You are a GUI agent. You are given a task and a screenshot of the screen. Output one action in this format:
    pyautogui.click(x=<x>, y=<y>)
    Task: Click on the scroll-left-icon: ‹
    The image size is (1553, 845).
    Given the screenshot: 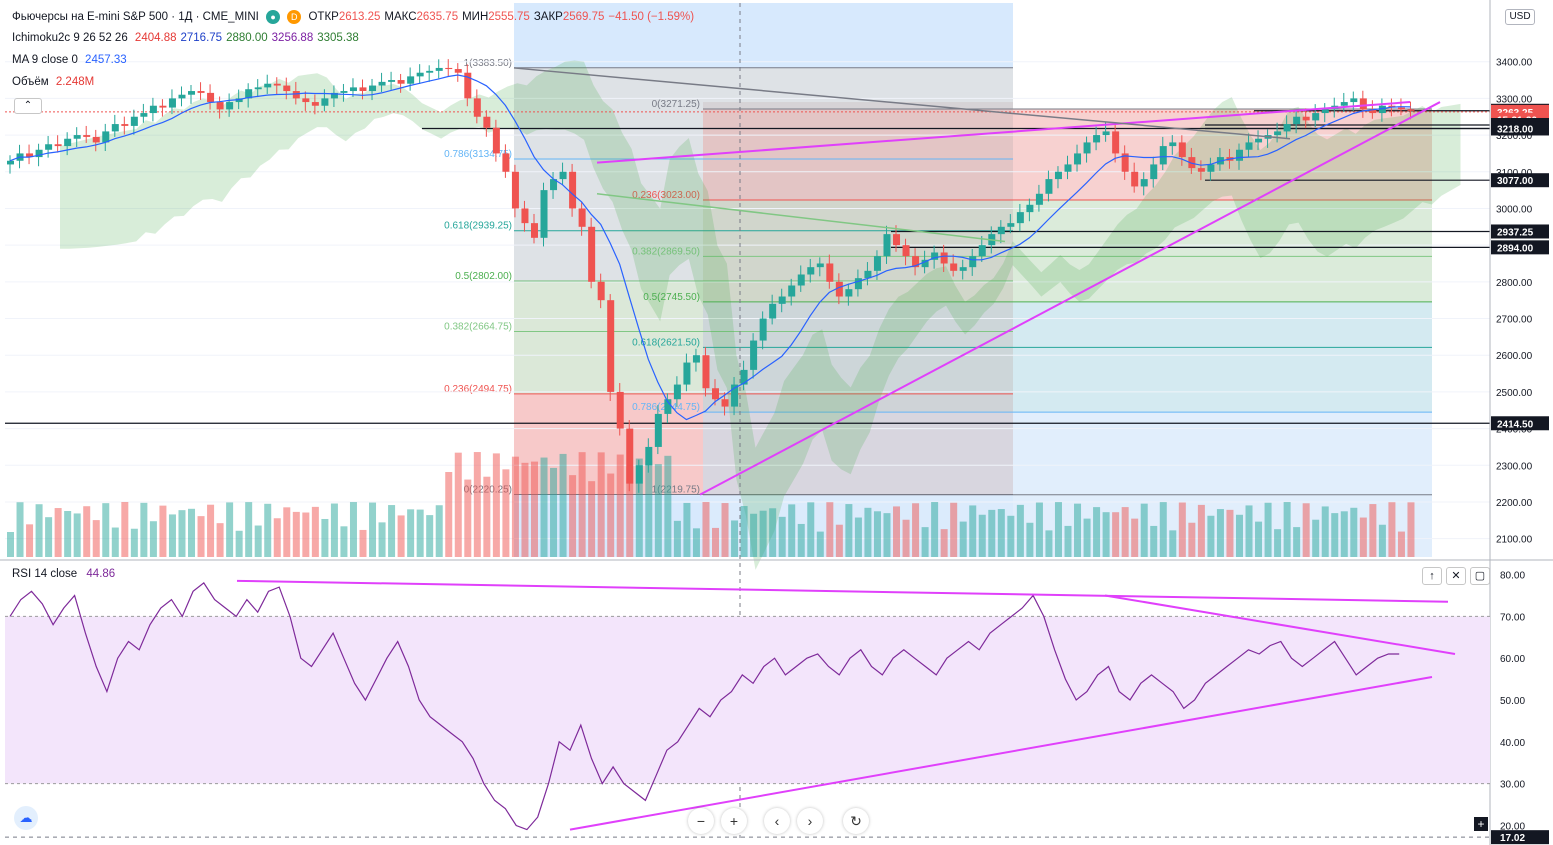 What is the action you would take?
    pyautogui.click(x=777, y=821)
    